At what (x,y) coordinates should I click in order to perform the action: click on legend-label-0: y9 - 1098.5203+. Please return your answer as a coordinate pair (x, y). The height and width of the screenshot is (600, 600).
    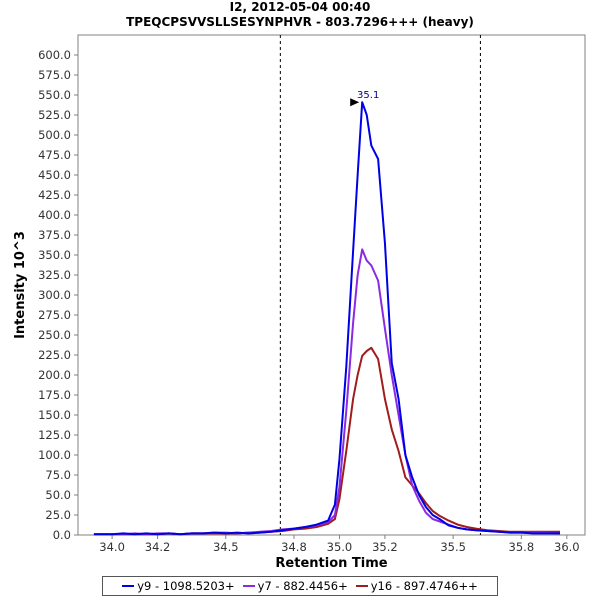
    Looking at the image, I should click on (186, 586).